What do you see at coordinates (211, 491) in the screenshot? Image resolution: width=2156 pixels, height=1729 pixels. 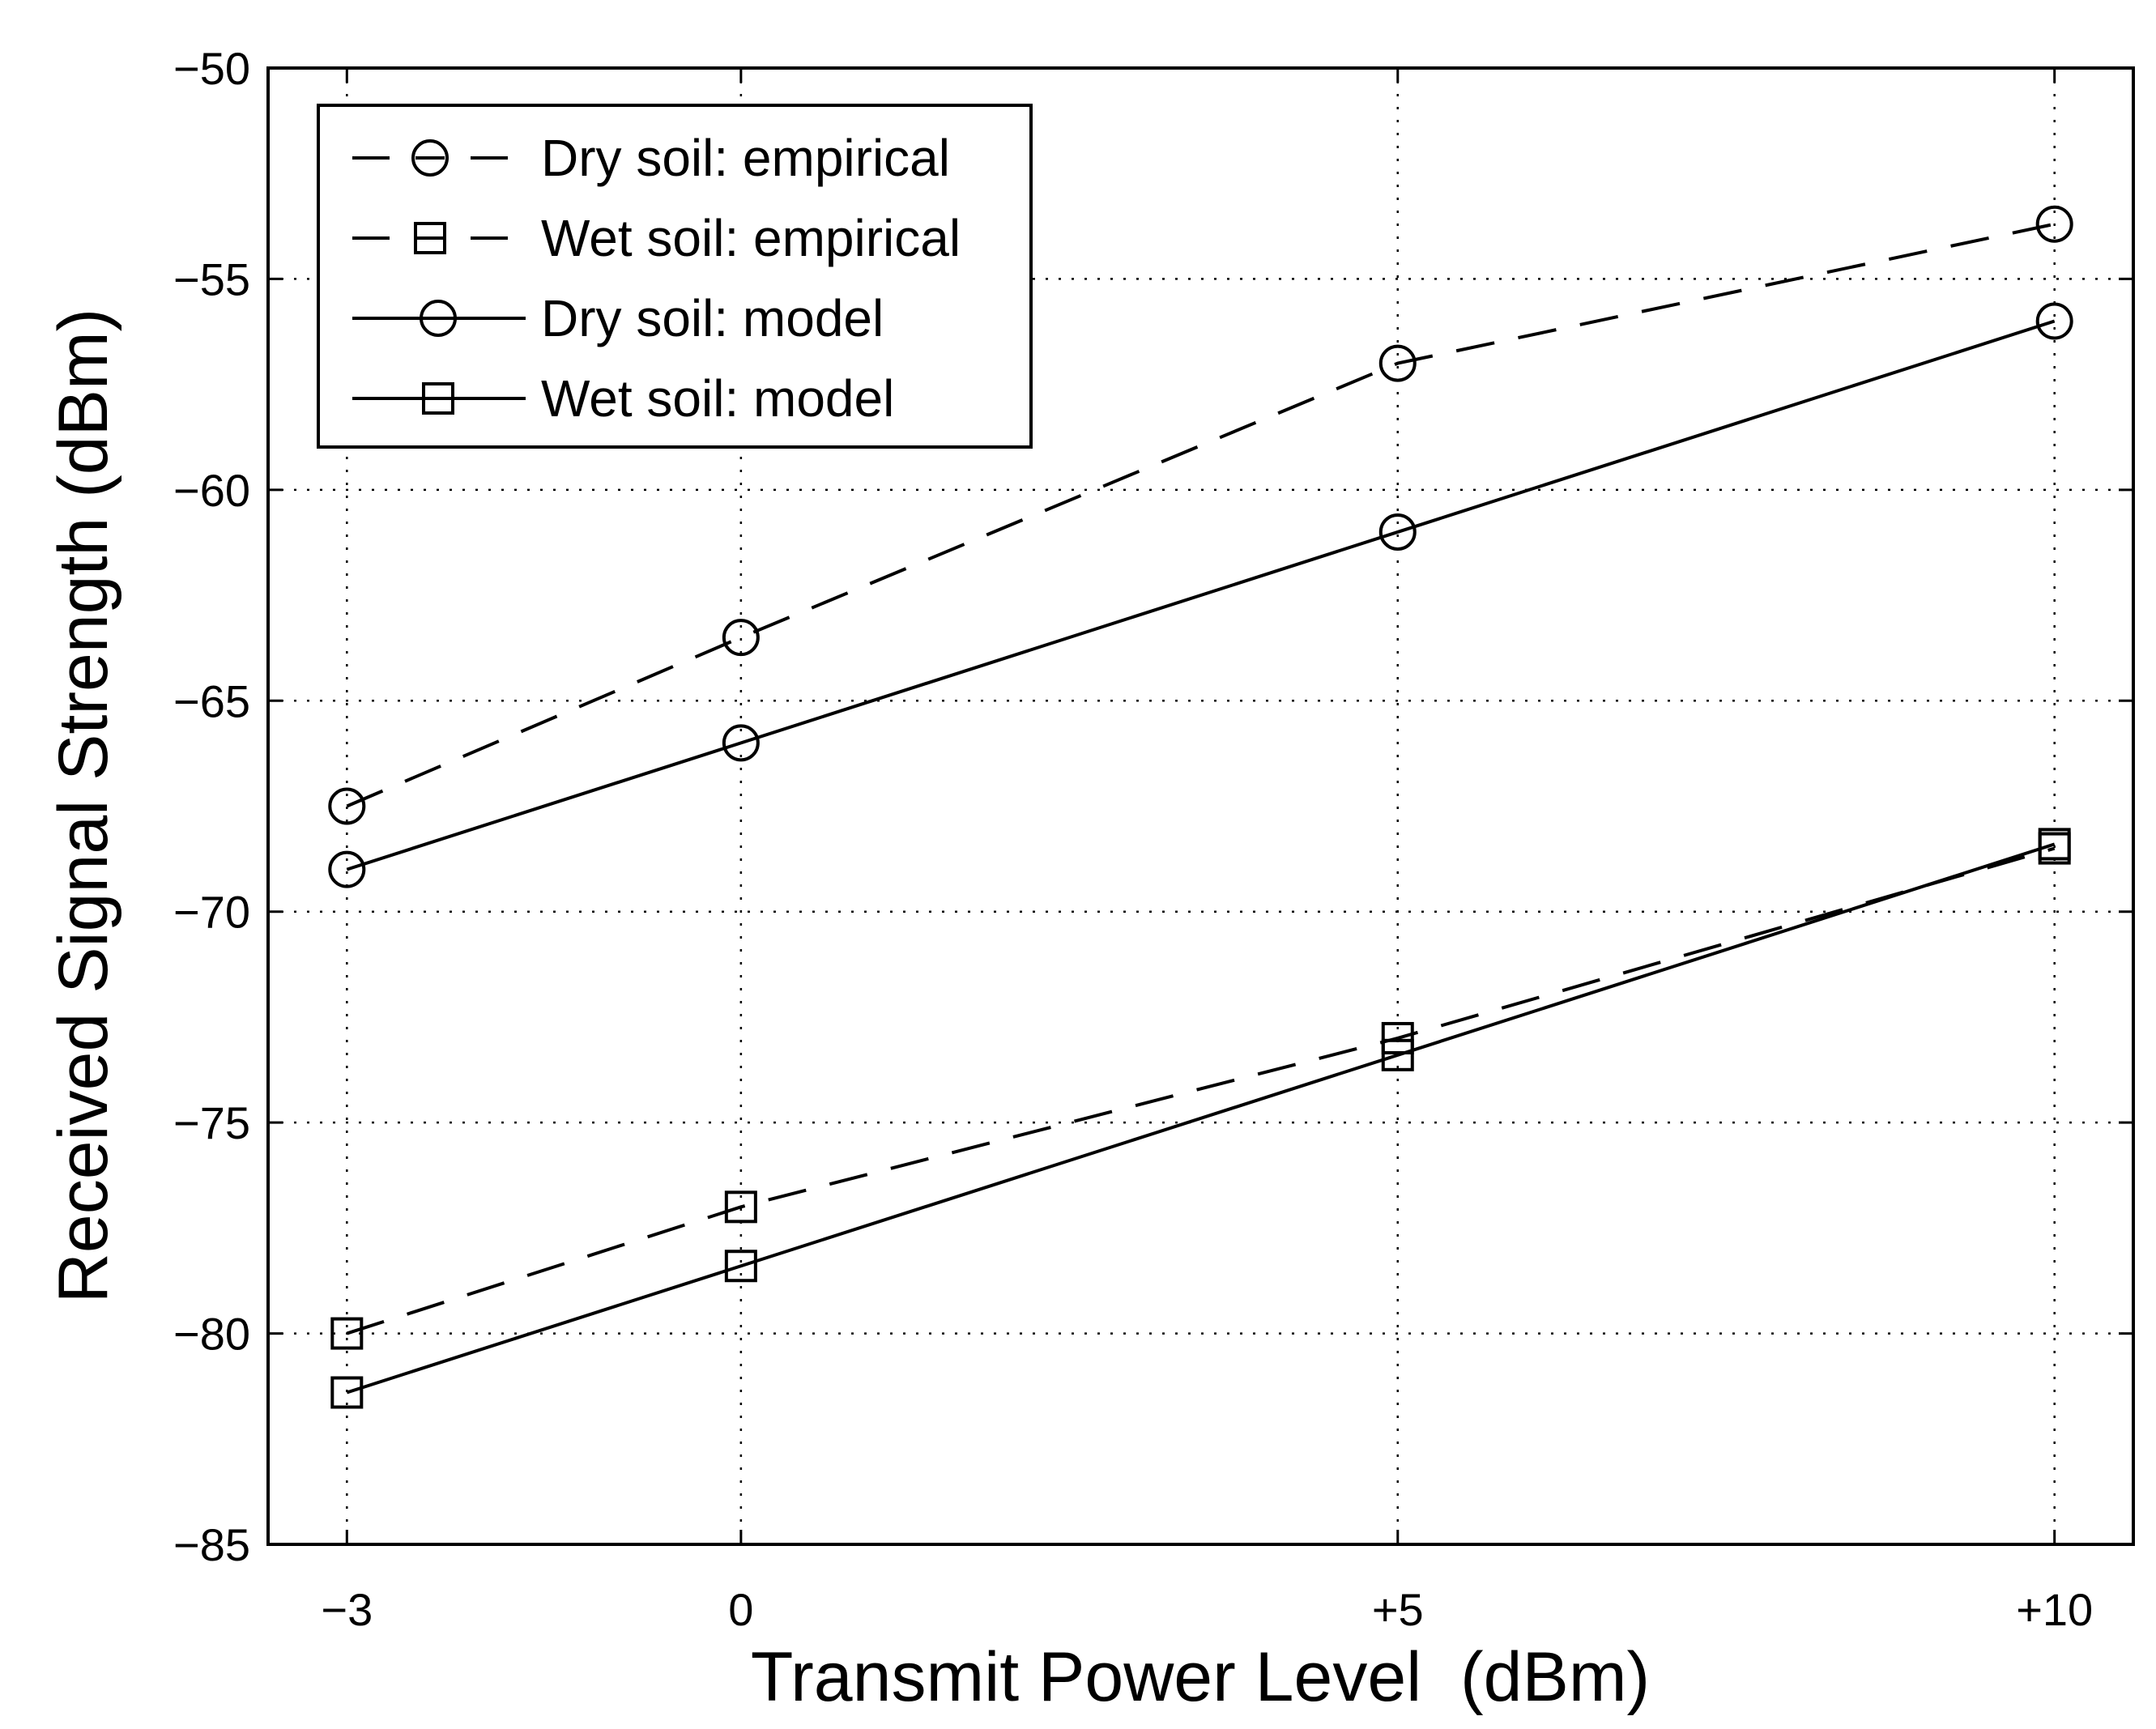 I see `y-tick-label: −60` at bounding box center [211, 491].